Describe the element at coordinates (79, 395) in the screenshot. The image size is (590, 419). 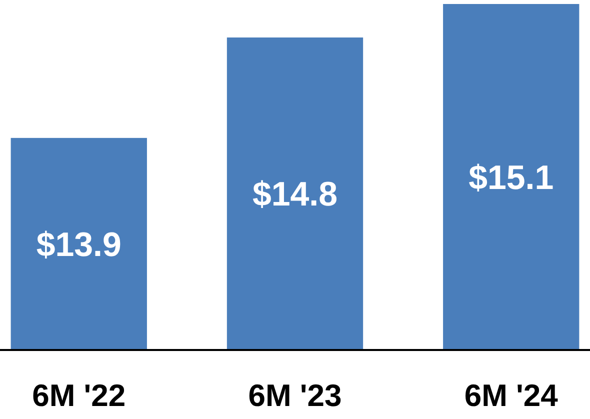
I see `x-tick-label: 6M '22` at that location.